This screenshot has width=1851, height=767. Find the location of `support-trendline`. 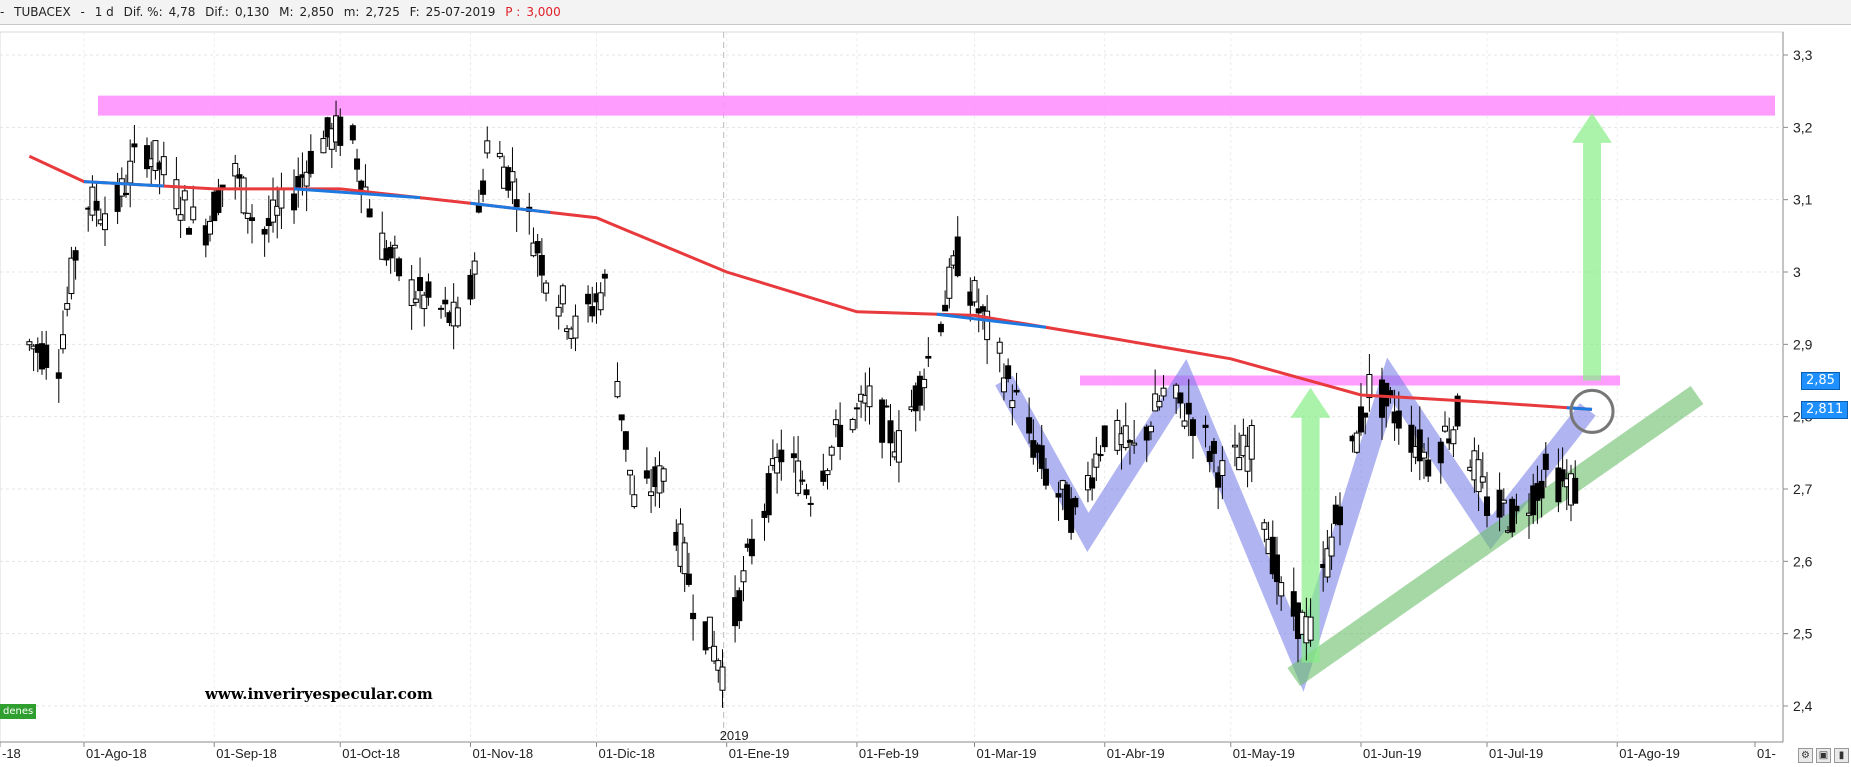

support-trendline is located at coordinates (1495, 536).